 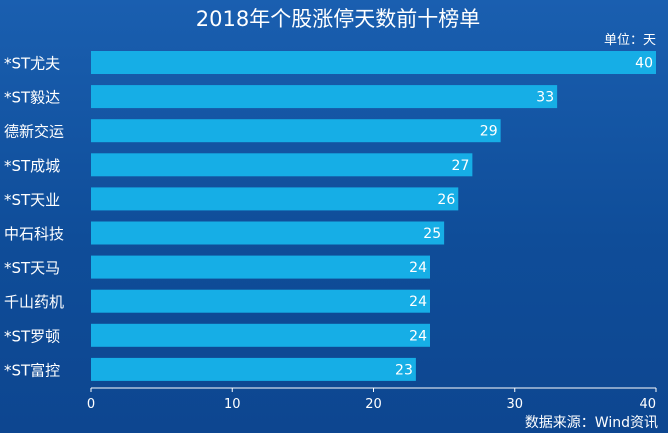 What do you see at coordinates (591, 423) in the screenshot?
I see `source-note: 数据来源：Wind资讯` at bounding box center [591, 423].